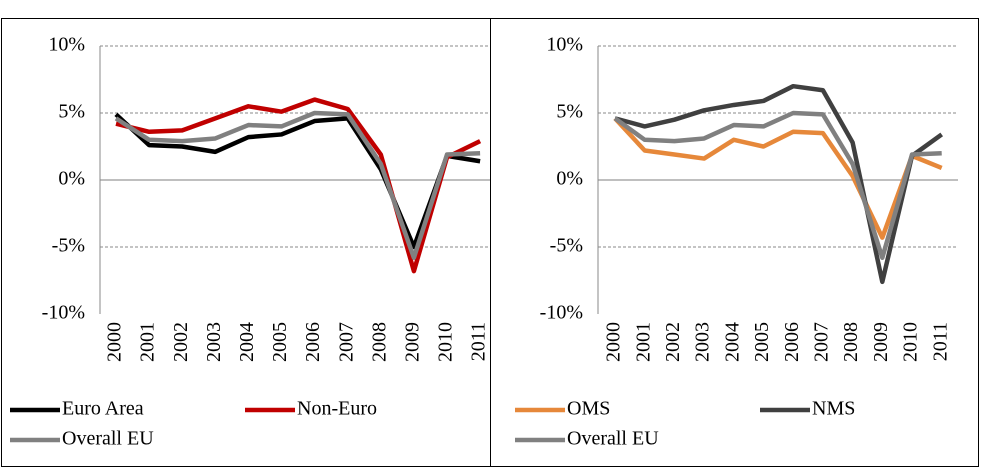 The image size is (981, 468). I want to click on legend-label: NMS, so click(833, 409).